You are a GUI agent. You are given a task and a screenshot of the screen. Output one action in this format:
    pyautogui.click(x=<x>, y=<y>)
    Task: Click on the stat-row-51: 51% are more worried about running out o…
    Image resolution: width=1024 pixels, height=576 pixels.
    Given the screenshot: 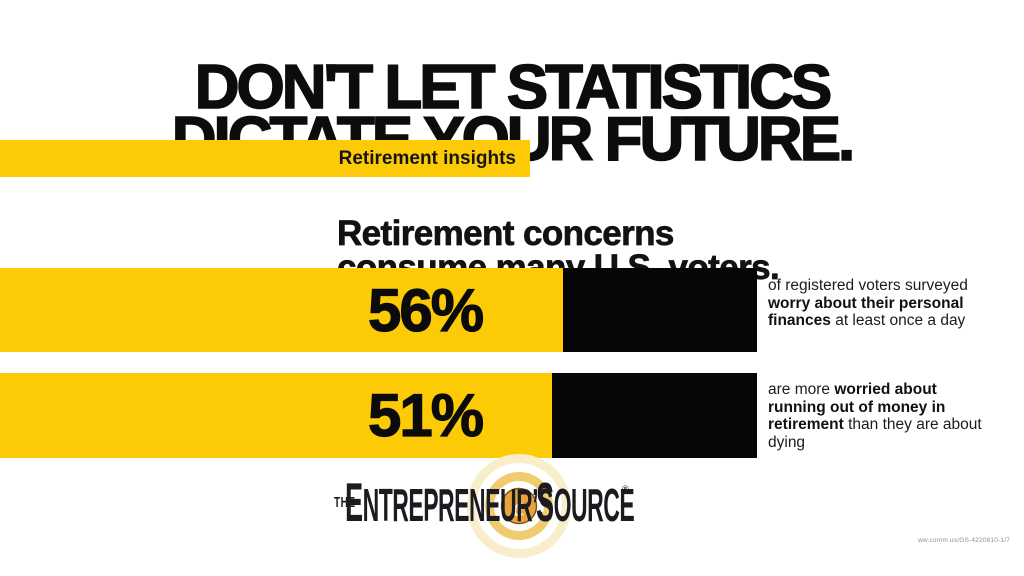 What is the action you would take?
    pyautogui.click(x=512, y=415)
    